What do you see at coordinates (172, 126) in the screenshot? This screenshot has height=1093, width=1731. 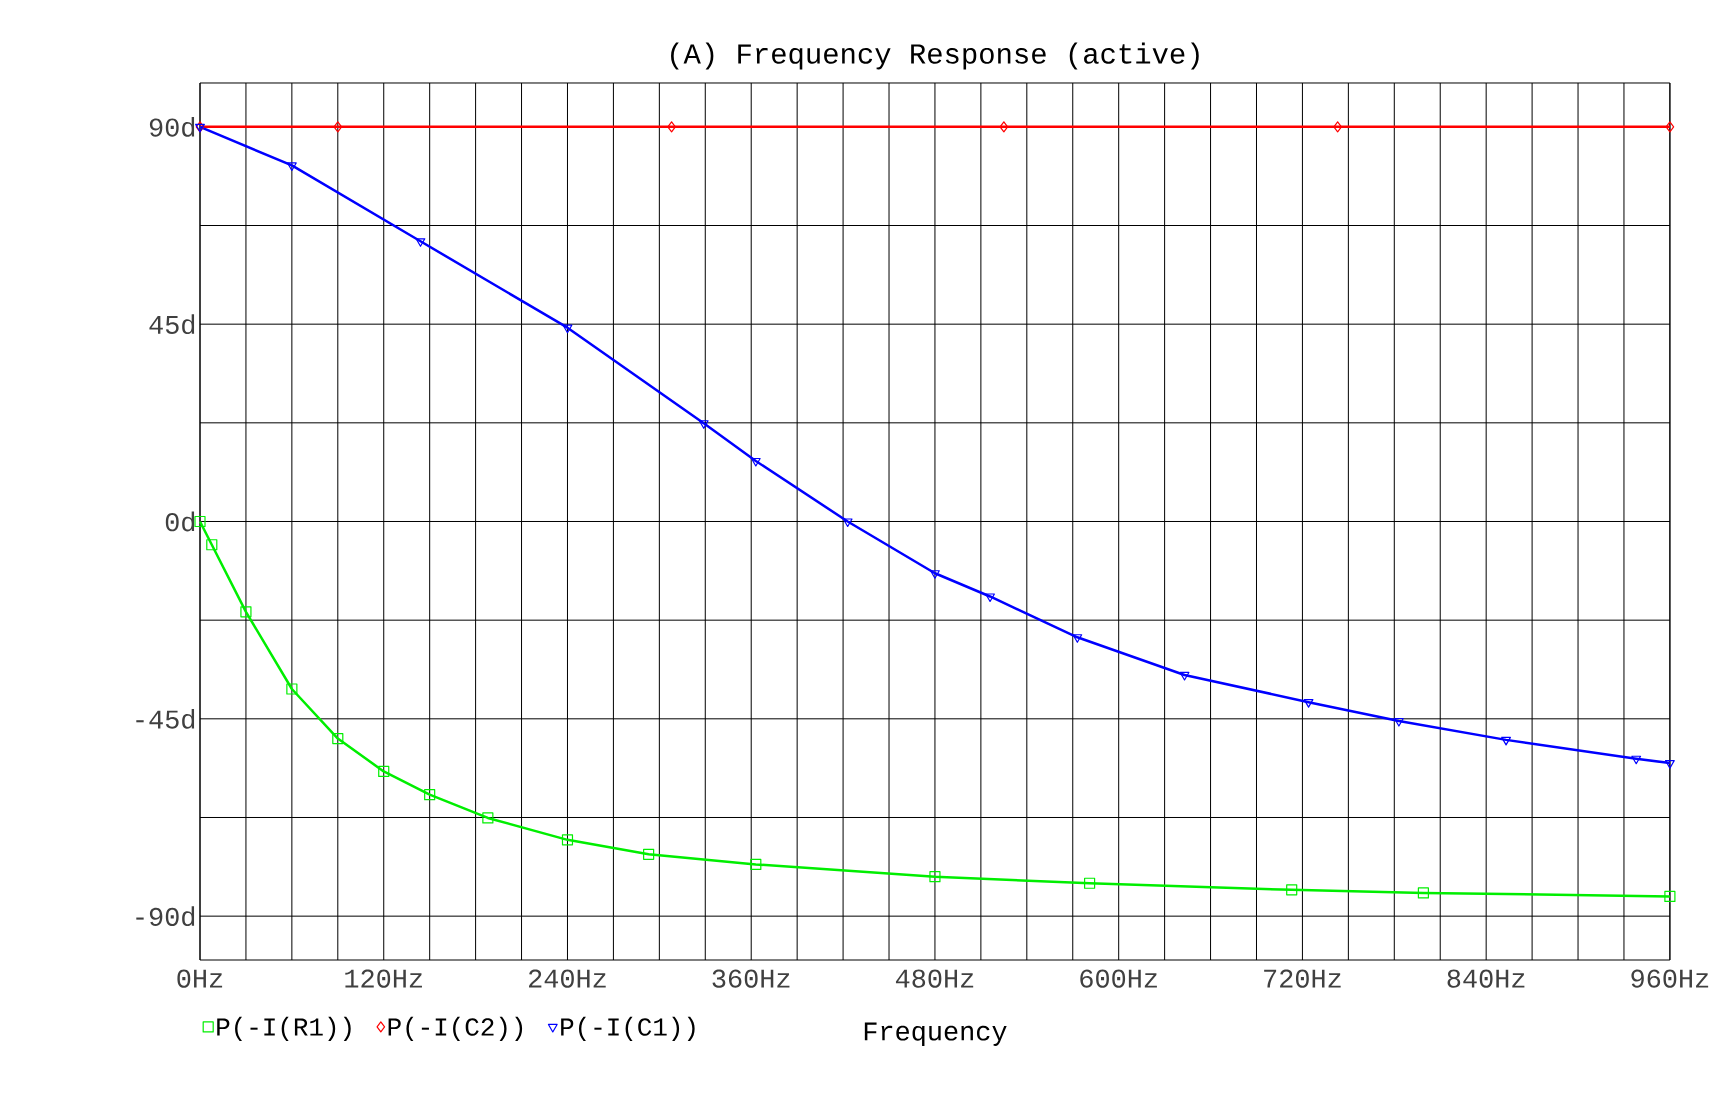 I see `y-tick-label: 90d` at bounding box center [172, 126].